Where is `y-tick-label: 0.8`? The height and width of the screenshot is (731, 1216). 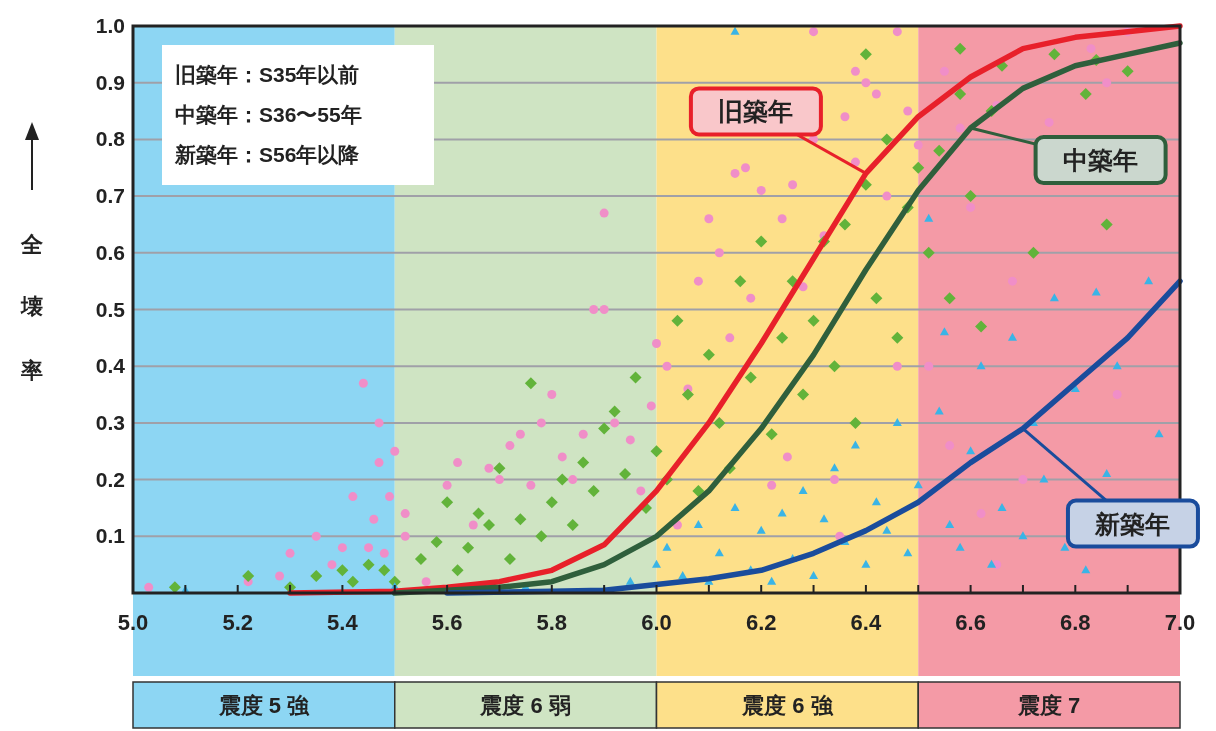
y-tick-label: 0.8 is located at coordinates (110, 139).